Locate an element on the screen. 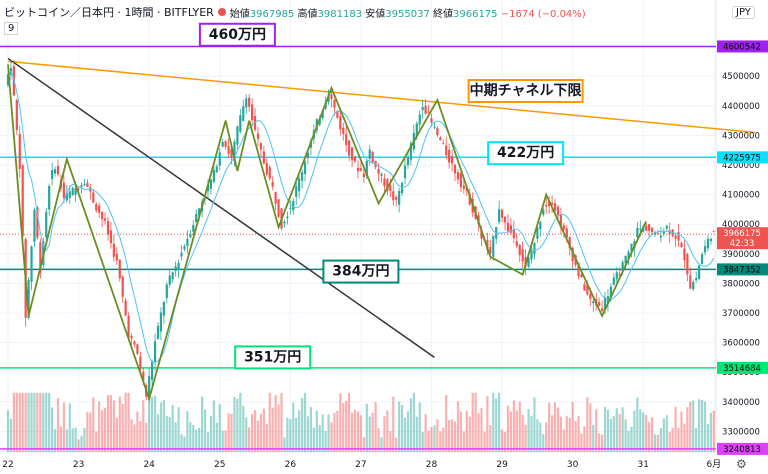 This screenshot has height=474, width=768. y-tick-label: 3400000 is located at coordinates (741, 403).